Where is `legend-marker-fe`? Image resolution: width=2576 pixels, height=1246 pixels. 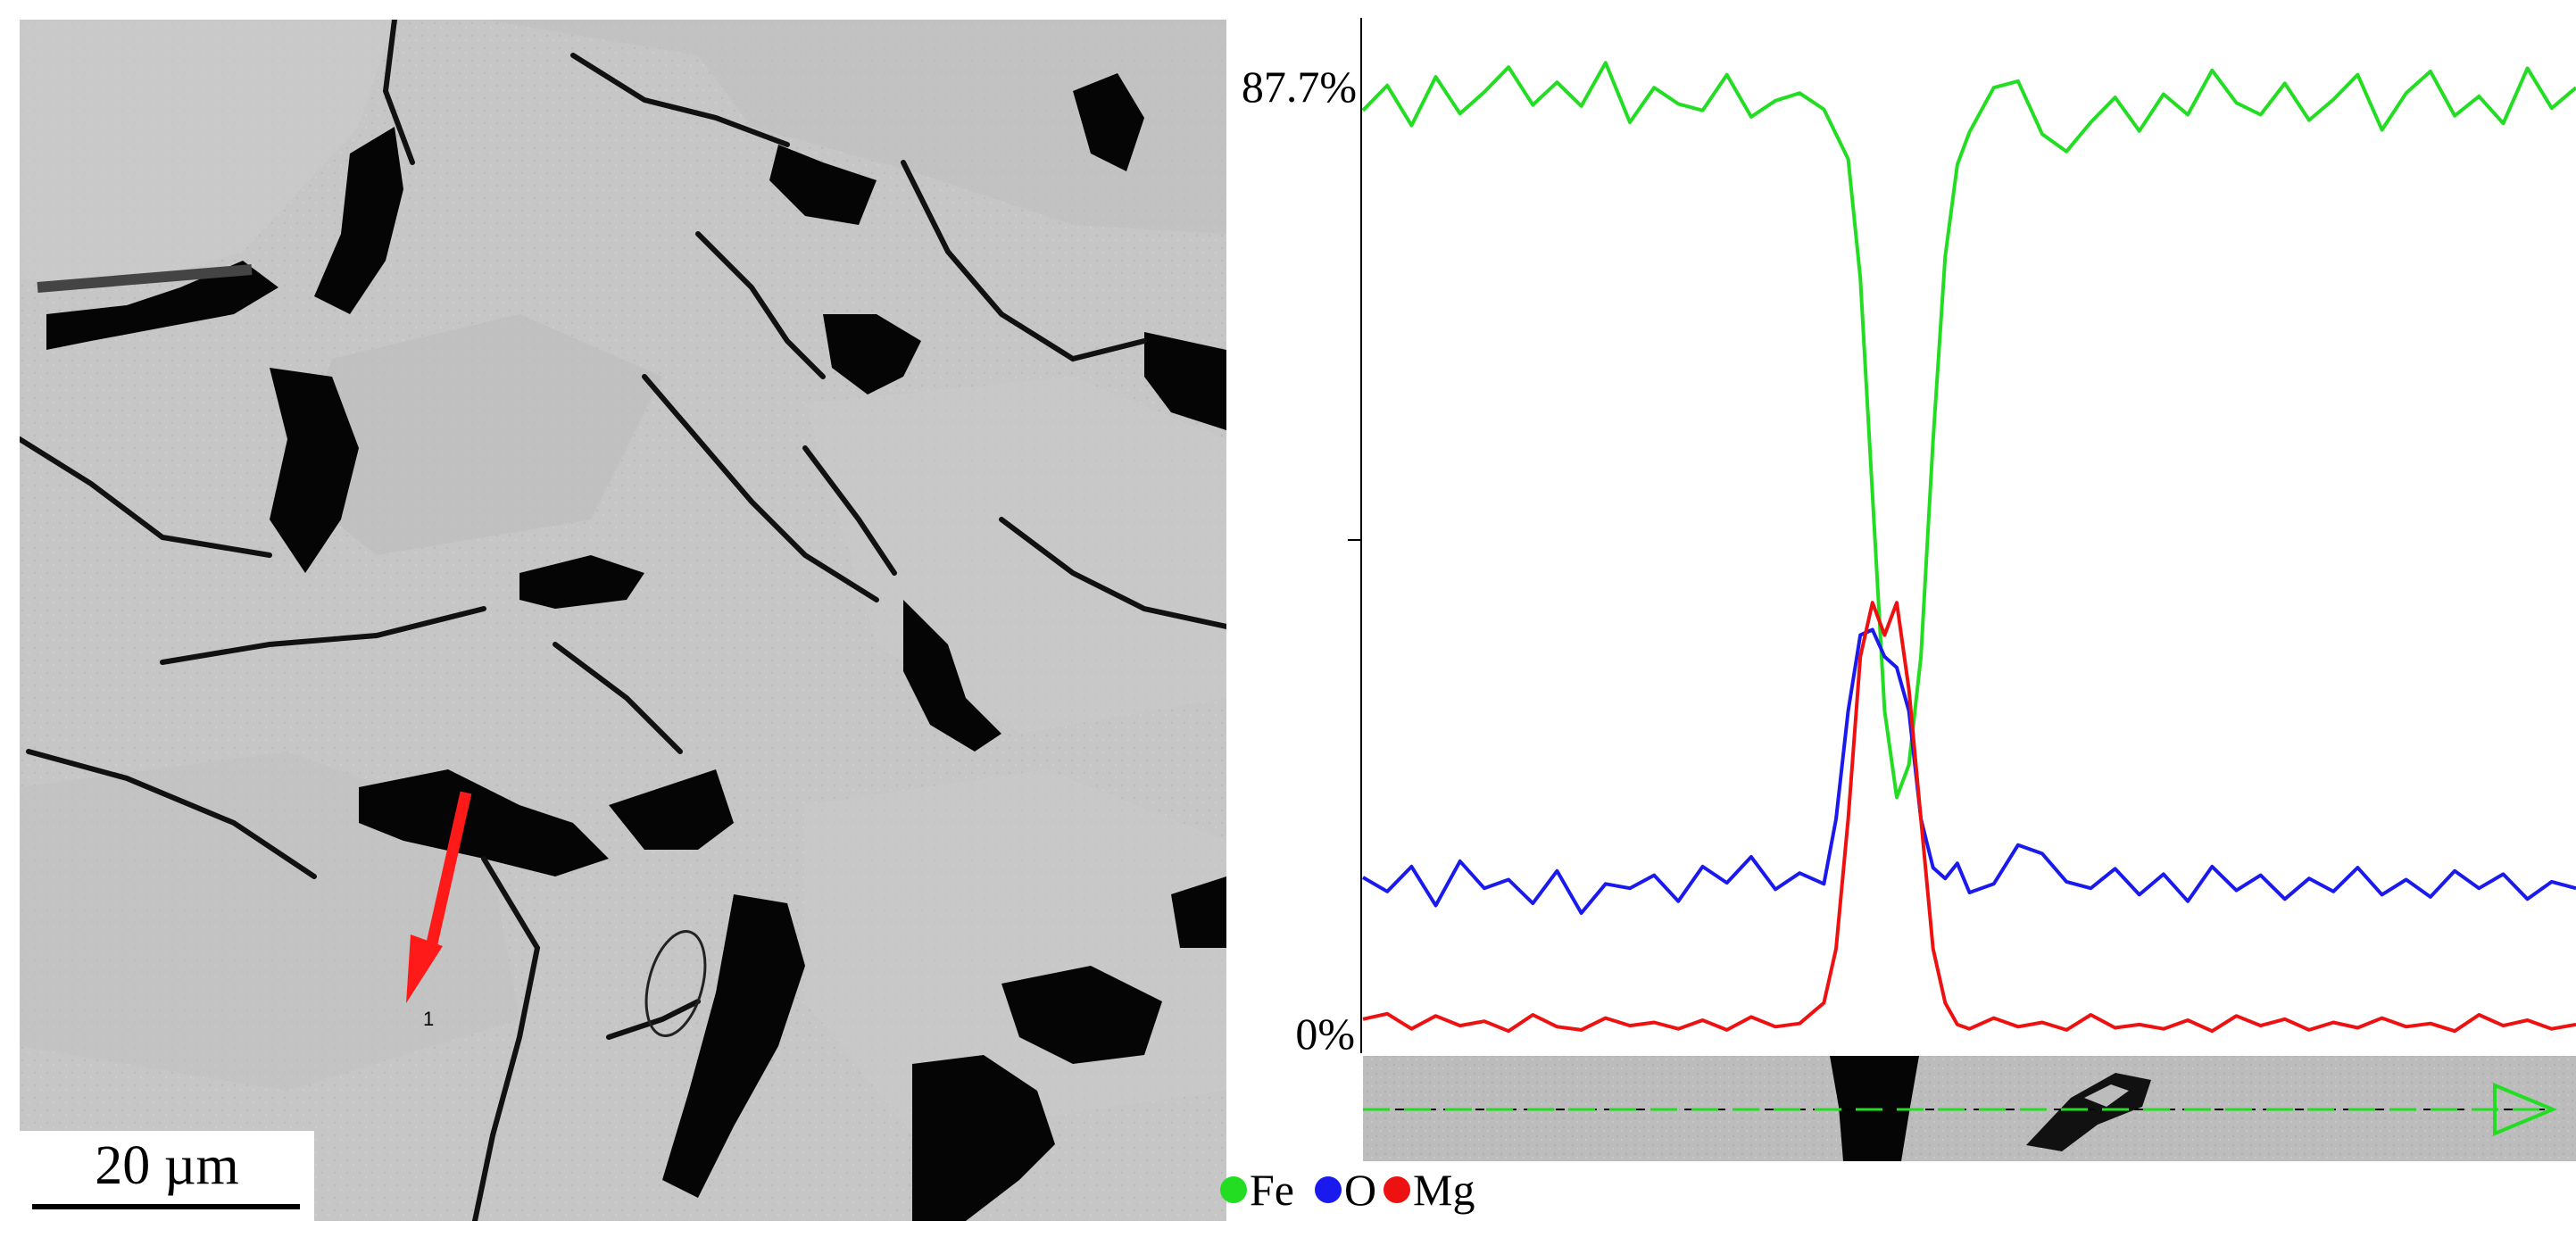
legend-marker-fe is located at coordinates (1233, 1189).